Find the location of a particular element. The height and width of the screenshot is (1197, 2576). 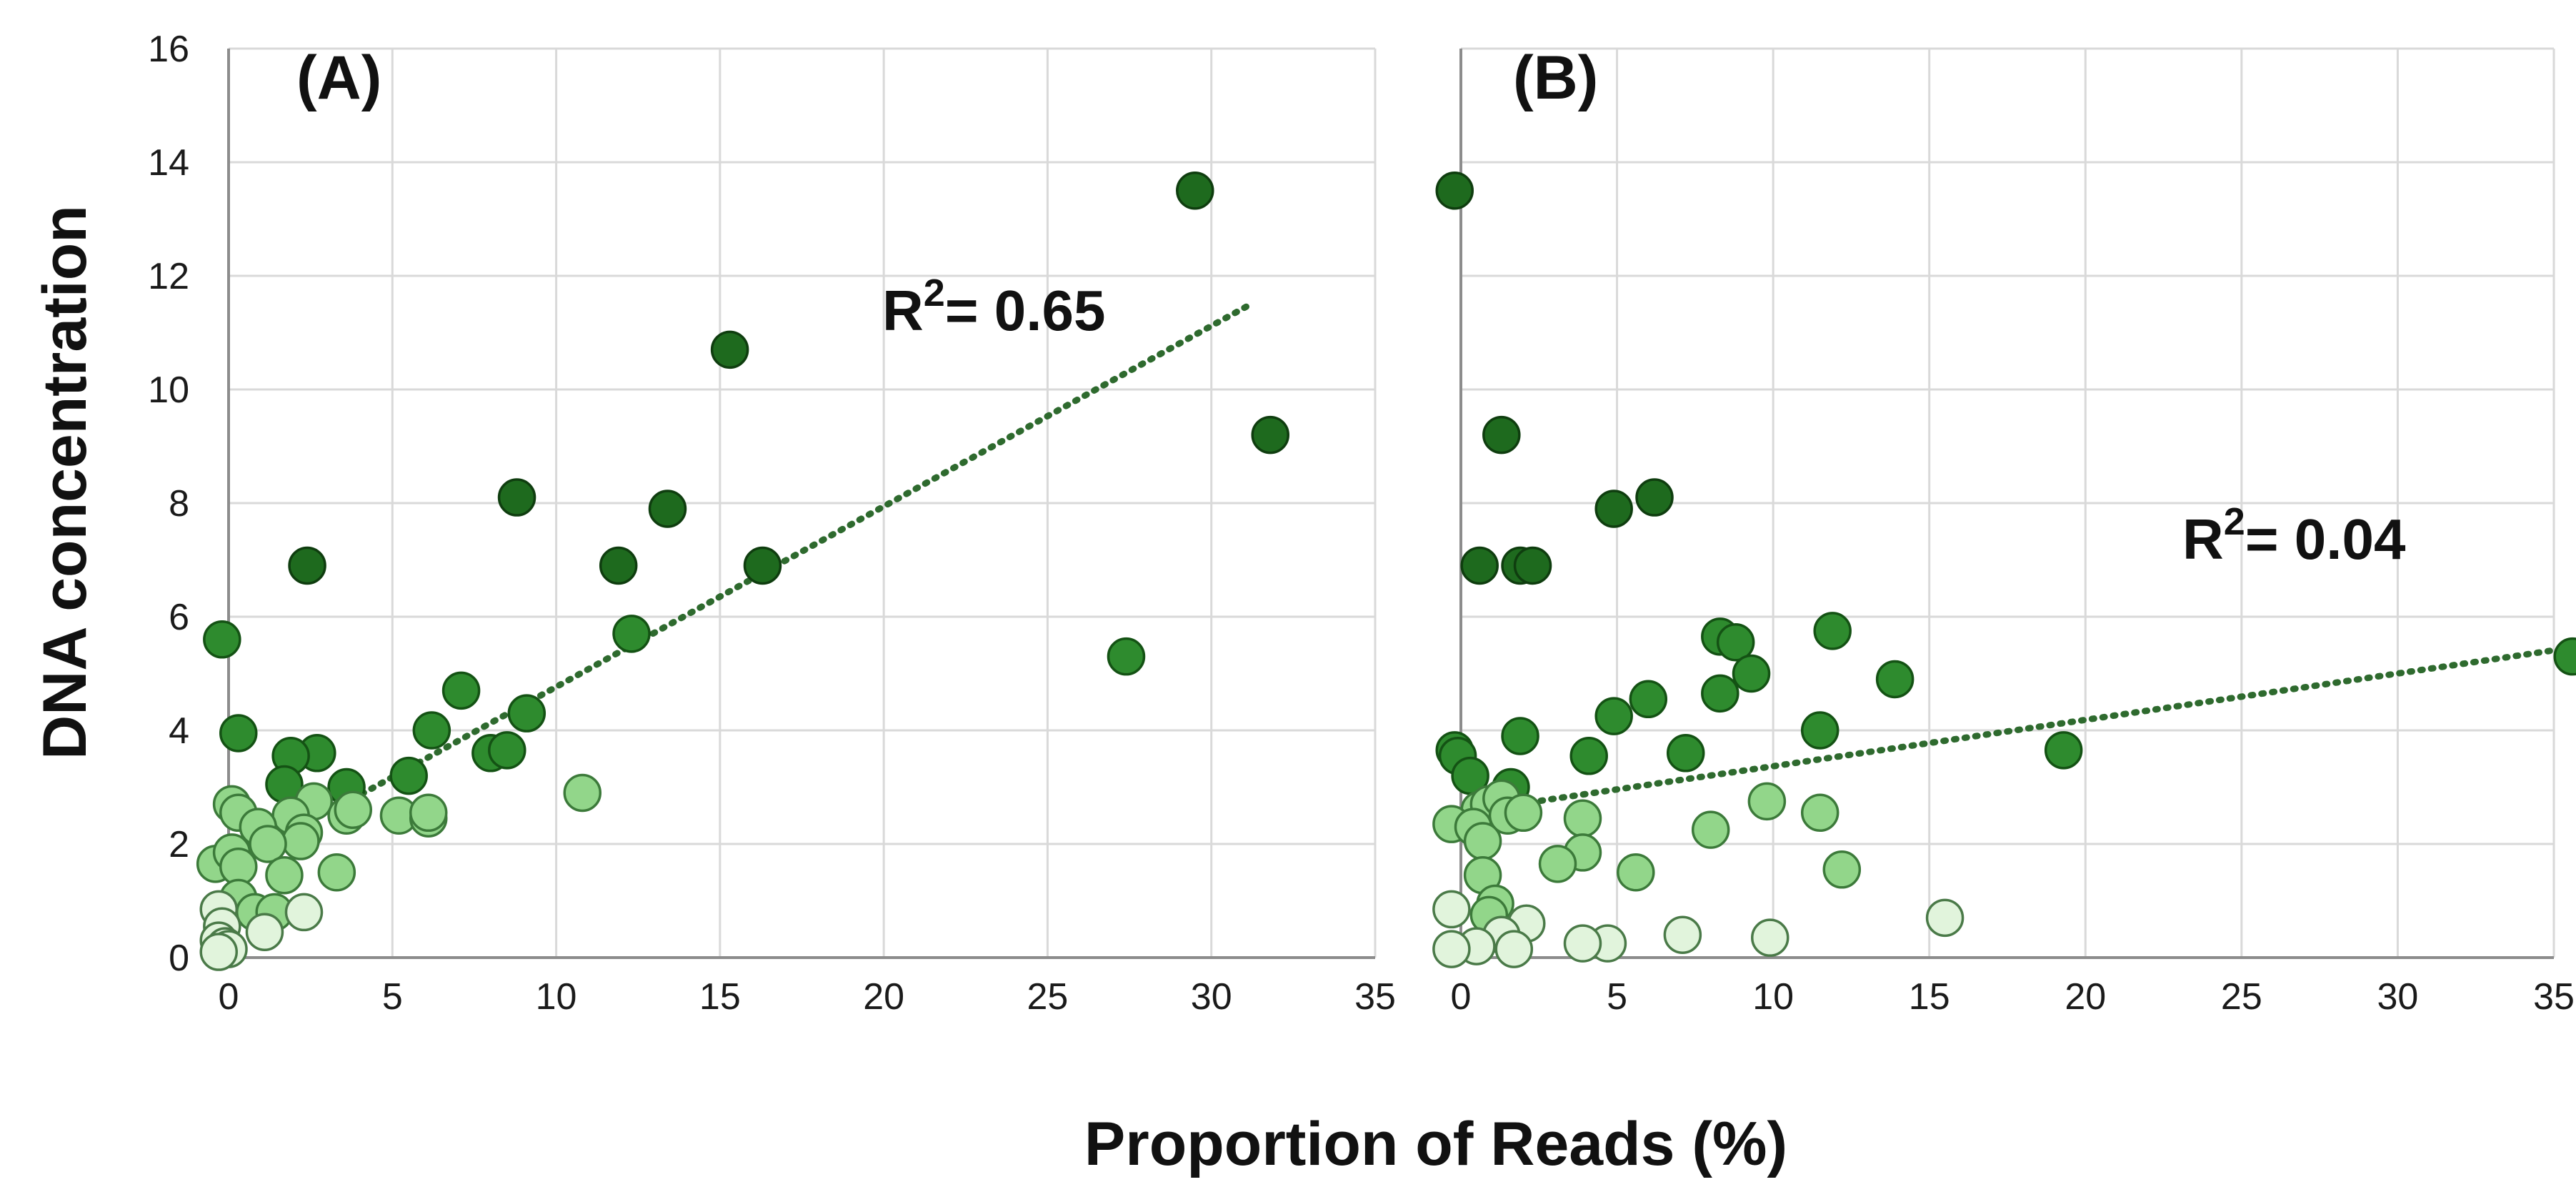

r-squared-annotation: R2= 0.65 is located at coordinates (994, 307).